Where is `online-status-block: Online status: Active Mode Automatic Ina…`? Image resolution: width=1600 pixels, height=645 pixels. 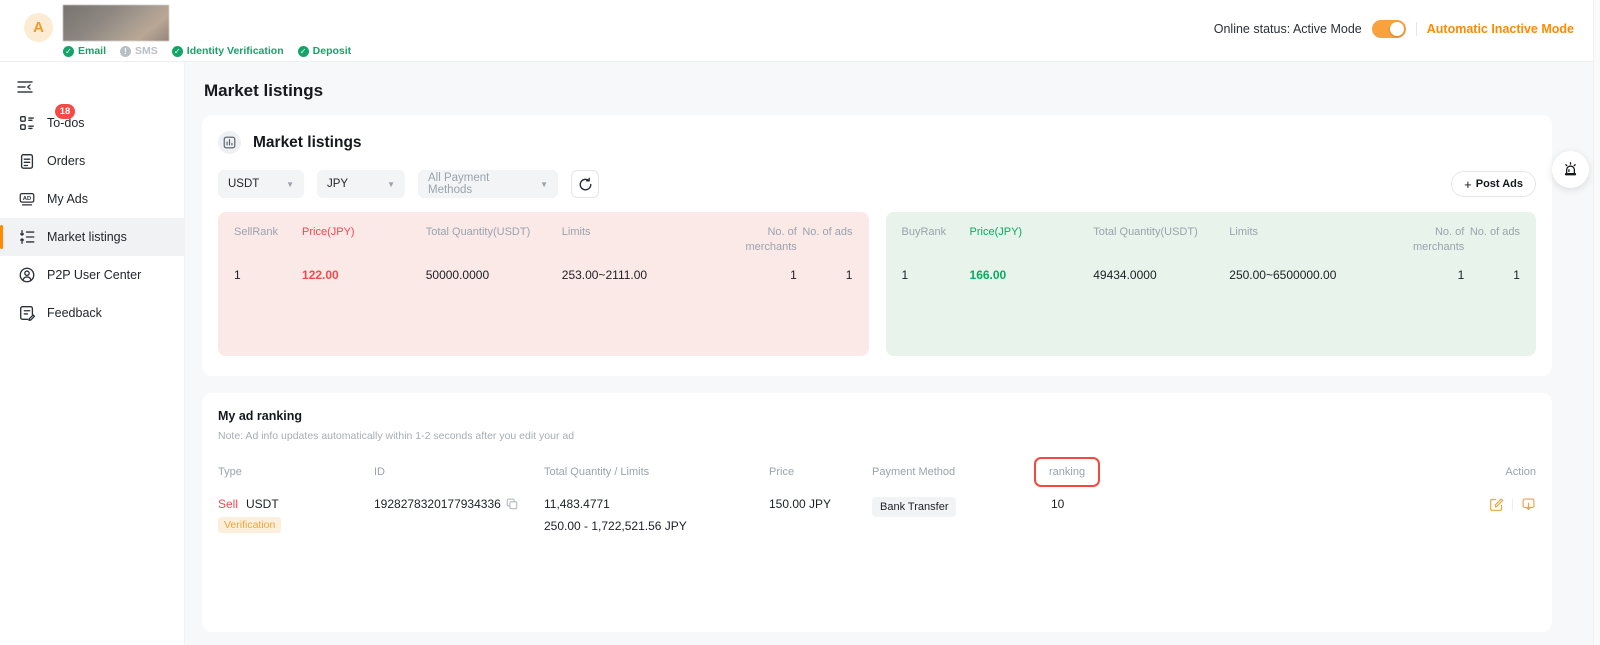 online-status-block: Online status: Active Mode Automatic Ina… is located at coordinates (1394, 19).